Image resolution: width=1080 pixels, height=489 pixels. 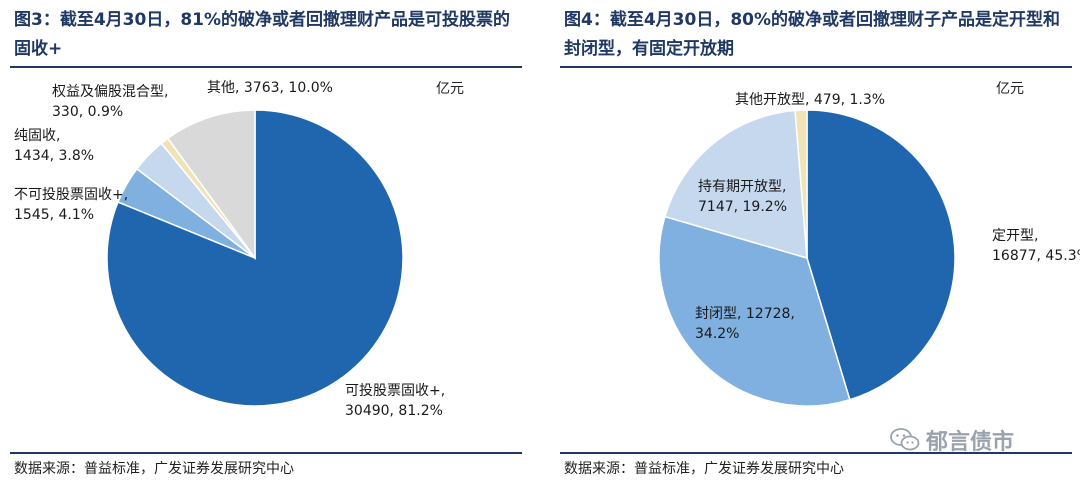 I want to click on fig3-slice-label-2: 纯固收, 1434, 3.8%, so click(x=54, y=146).